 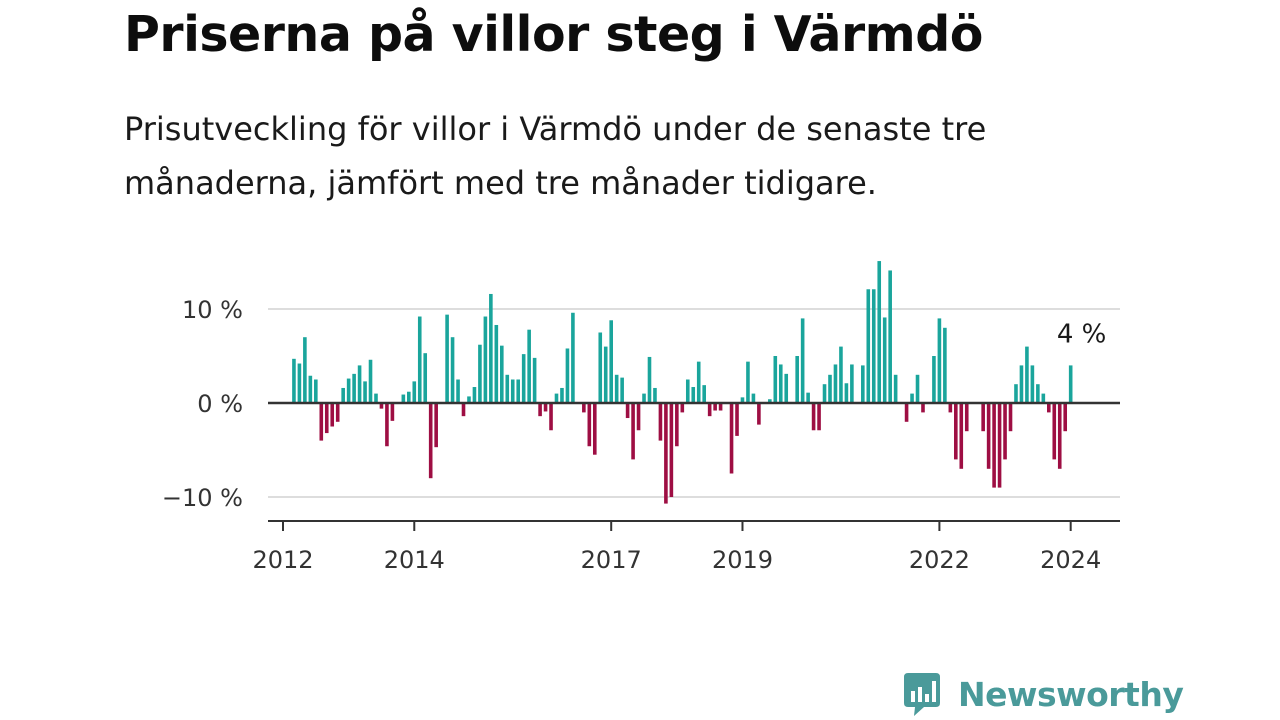 What do you see at coordinates (220, 404) in the screenshot?
I see `y-tick-label: 0 %` at bounding box center [220, 404].